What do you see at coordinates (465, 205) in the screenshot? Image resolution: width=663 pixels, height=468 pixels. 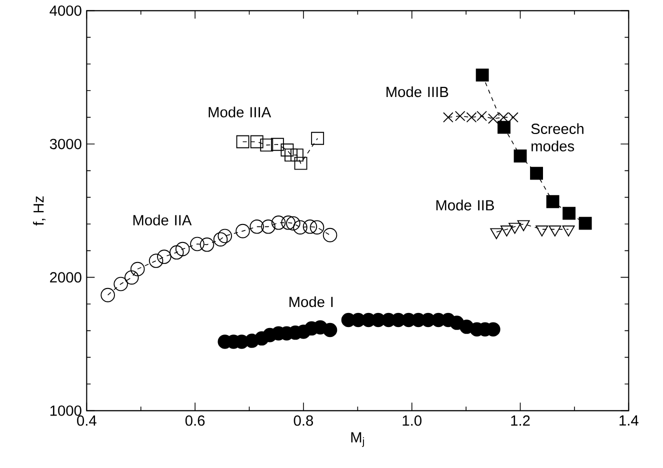 I see `series-label: Mode IIB` at bounding box center [465, 205].